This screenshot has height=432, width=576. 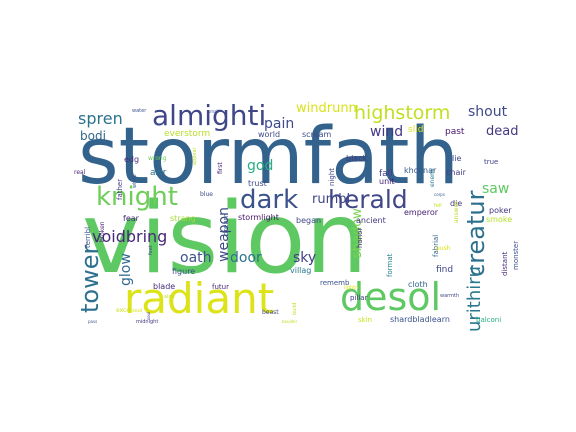 What do you see at coordinates (495, 189) in the screenshot?
I see `word-saw: saw` at bounding box center [495, 189].